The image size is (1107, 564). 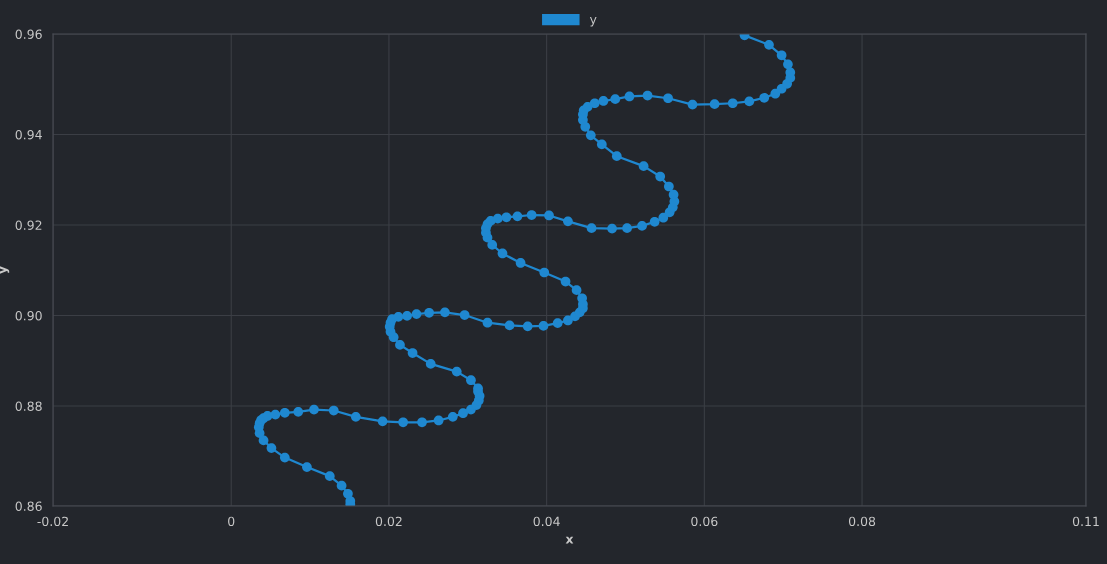 I want to click on y-tick-label: 0.96, so click(x=28, y=34).